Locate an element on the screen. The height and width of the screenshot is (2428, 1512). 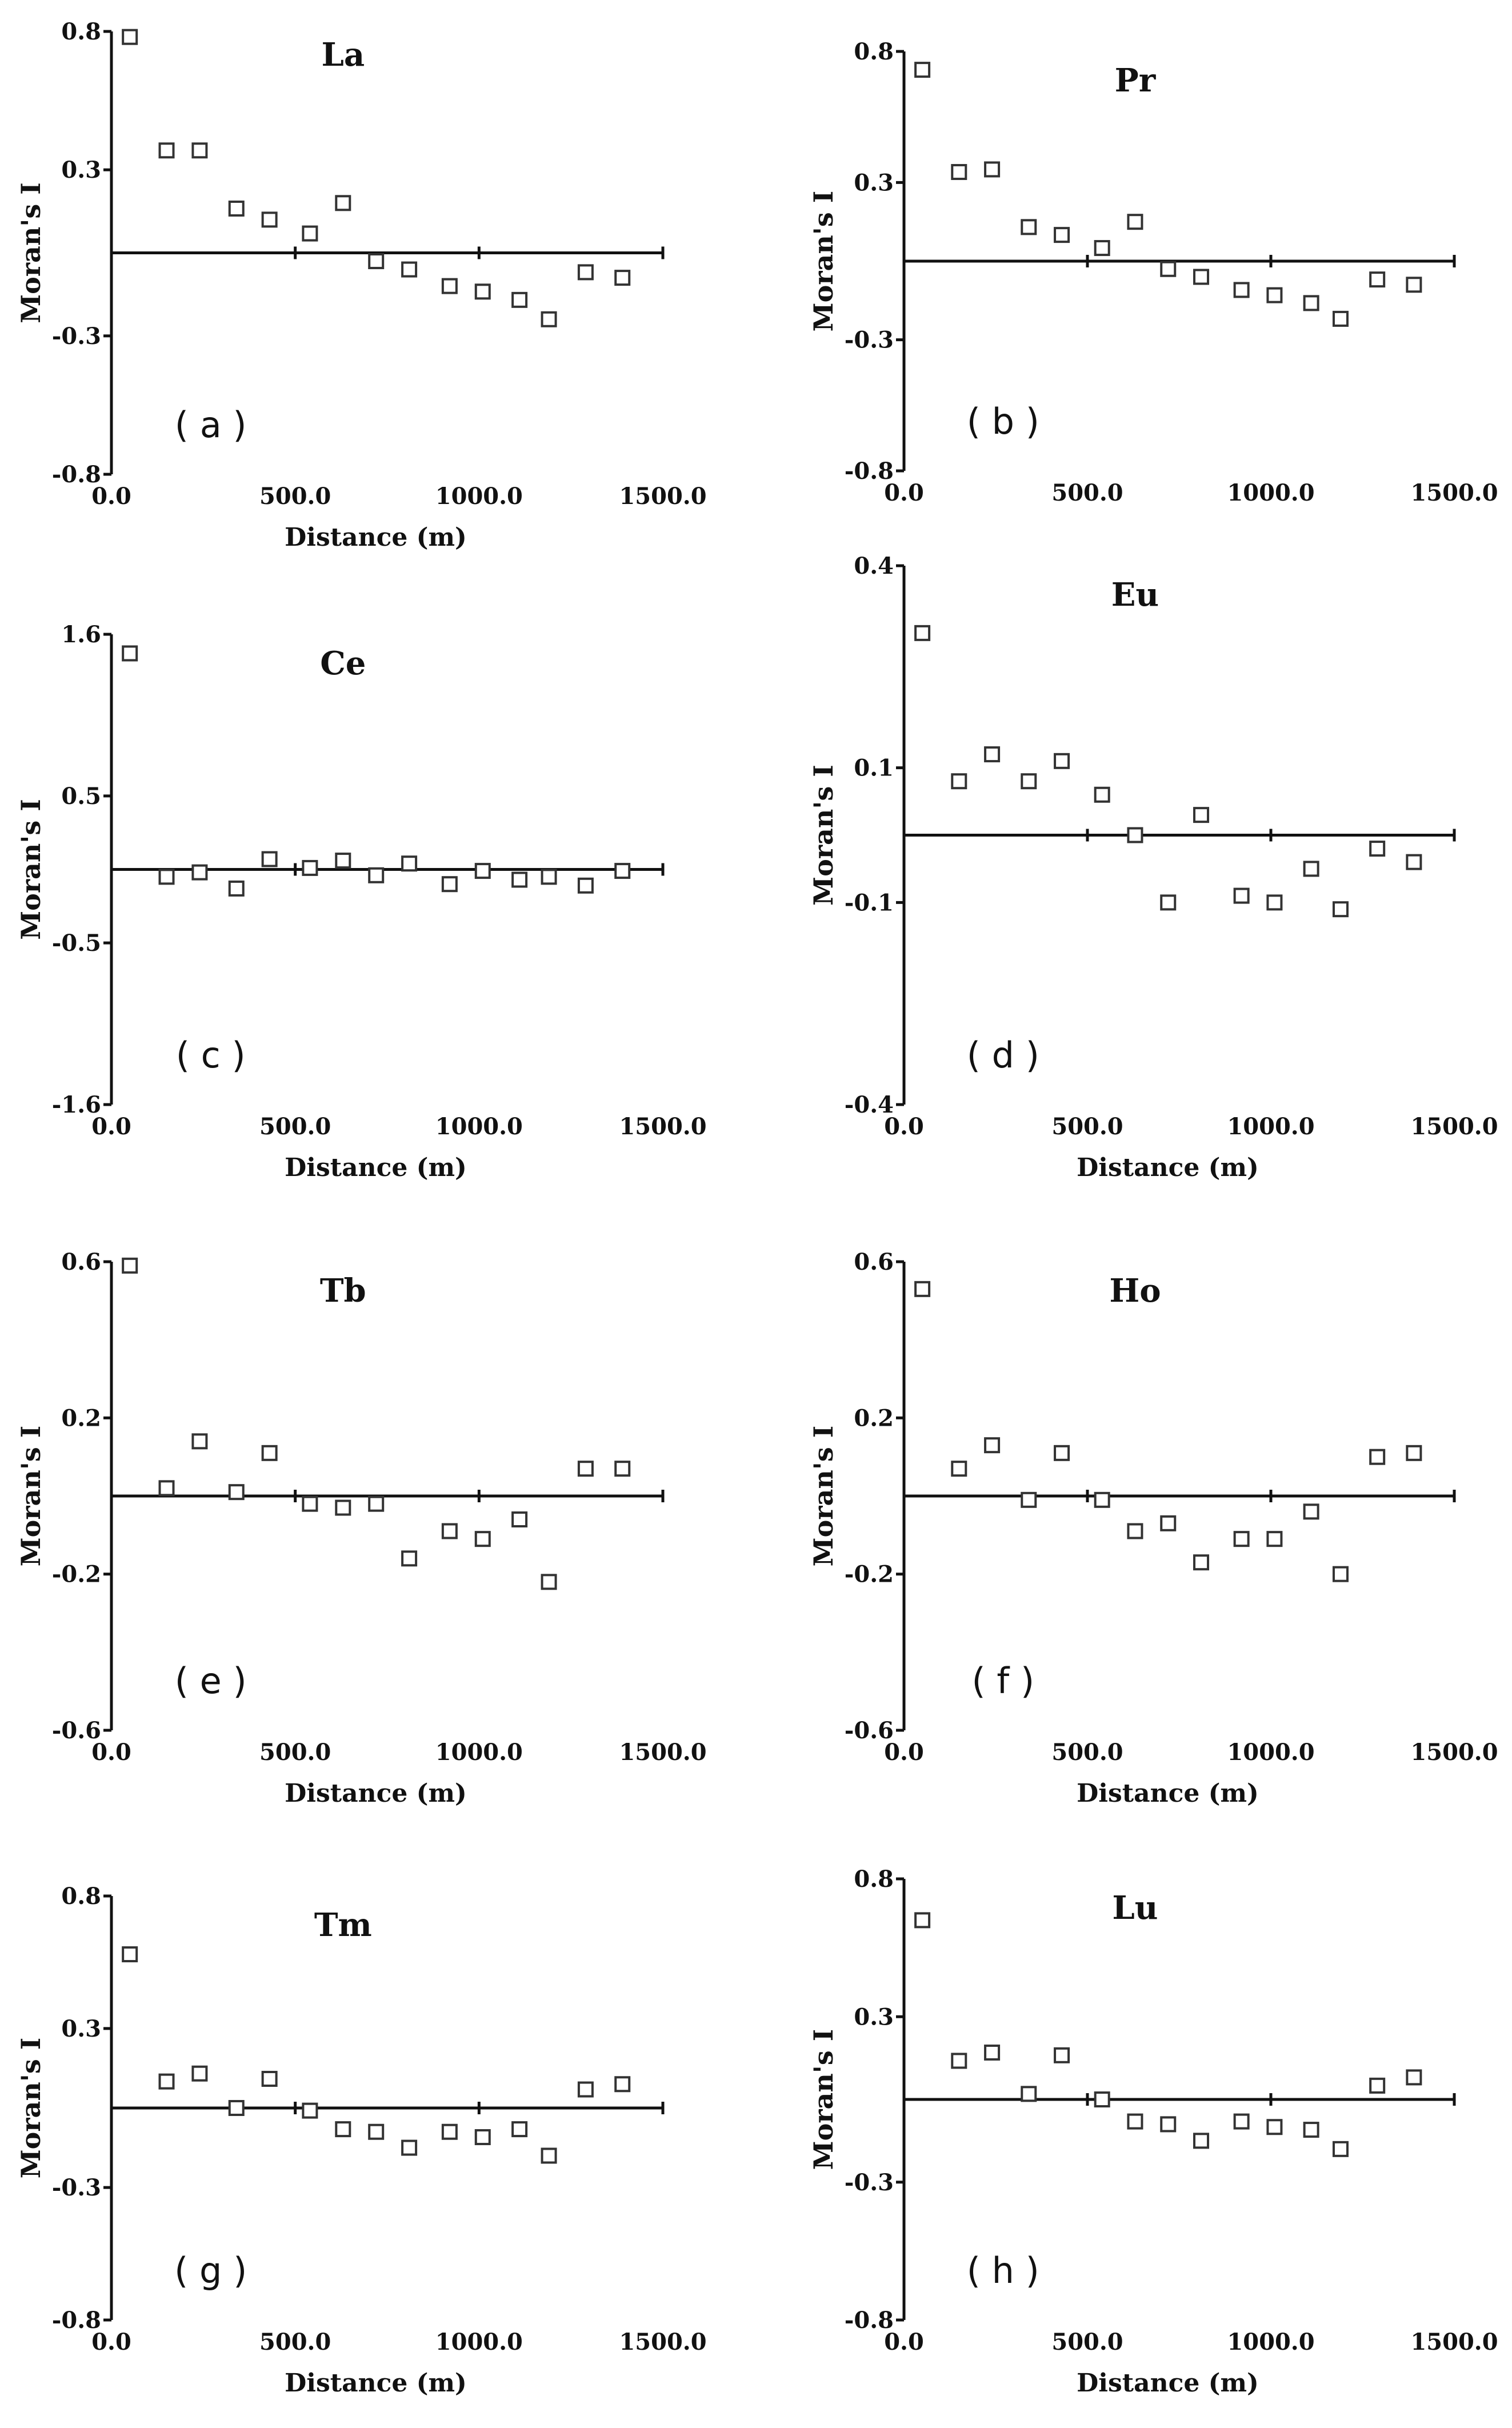
chart-8-title: Lu is located at coordinates (1135, 1908).